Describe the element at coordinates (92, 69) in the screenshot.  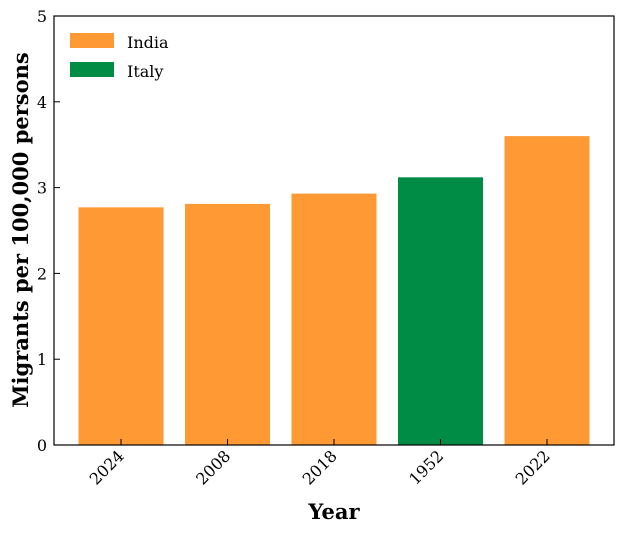
I see `legend-swatch-italy` at that location.